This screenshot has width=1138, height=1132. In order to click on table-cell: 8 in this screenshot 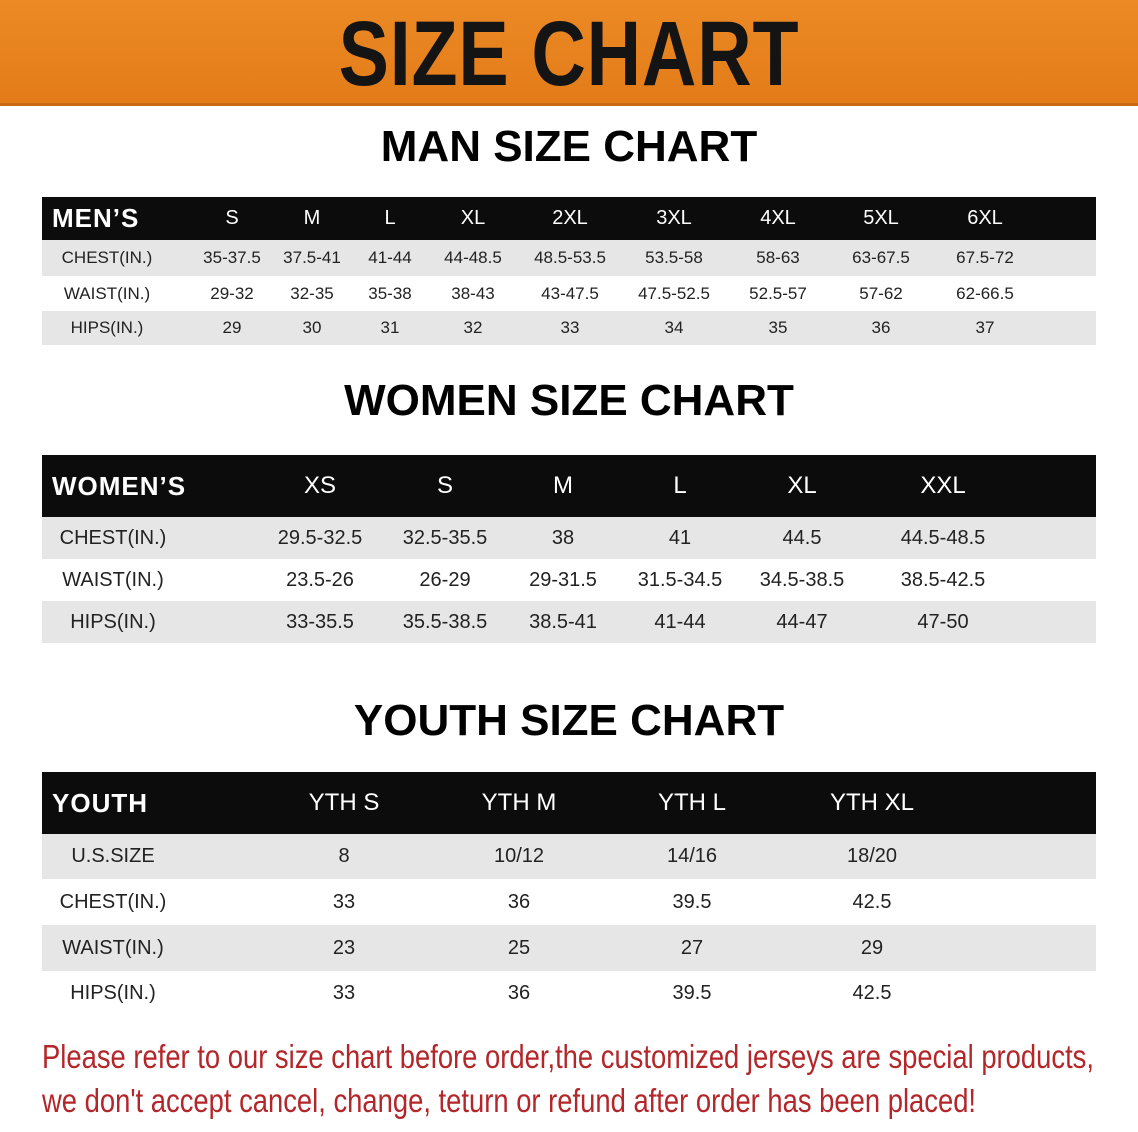, I will do `click(344, 856)`.